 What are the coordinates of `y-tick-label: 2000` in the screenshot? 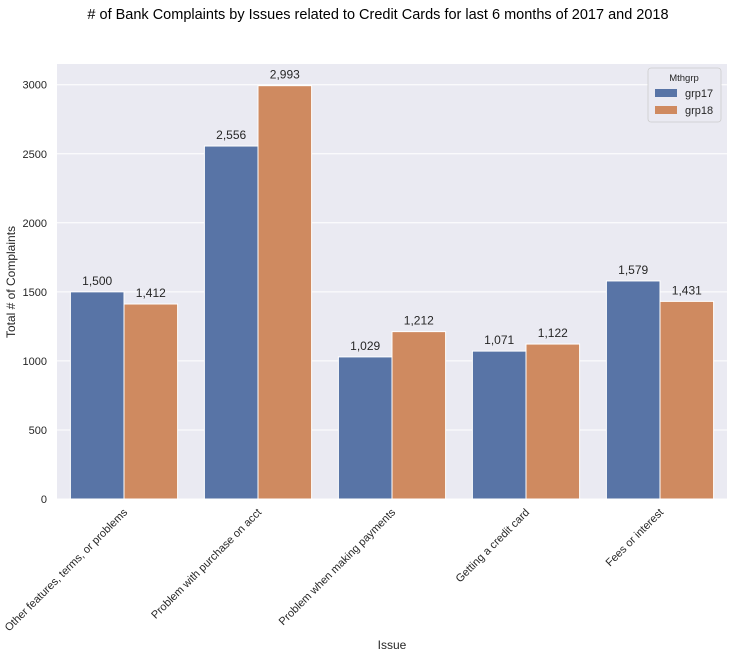 It's located at (35, 224).